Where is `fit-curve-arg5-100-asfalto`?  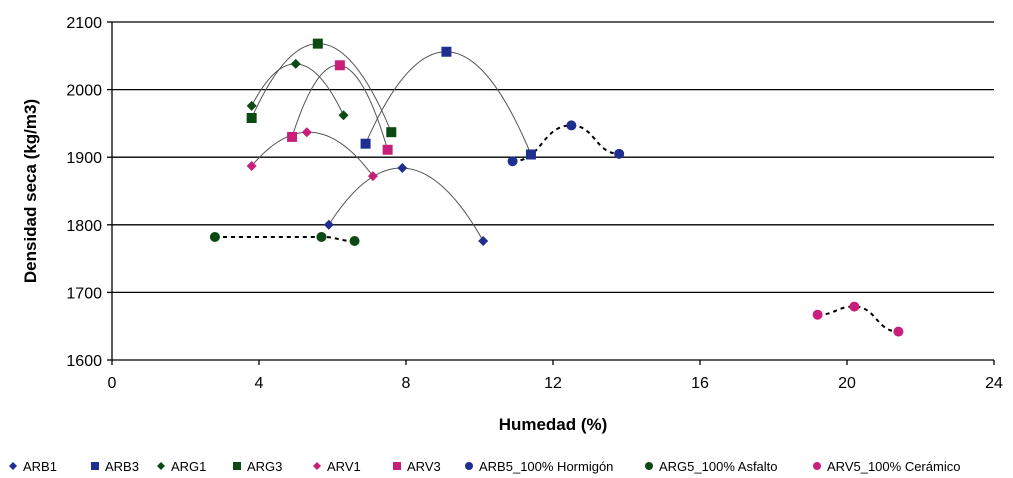 fit-curve-arg5-100-asfalto is located at coordinates (284, 239).